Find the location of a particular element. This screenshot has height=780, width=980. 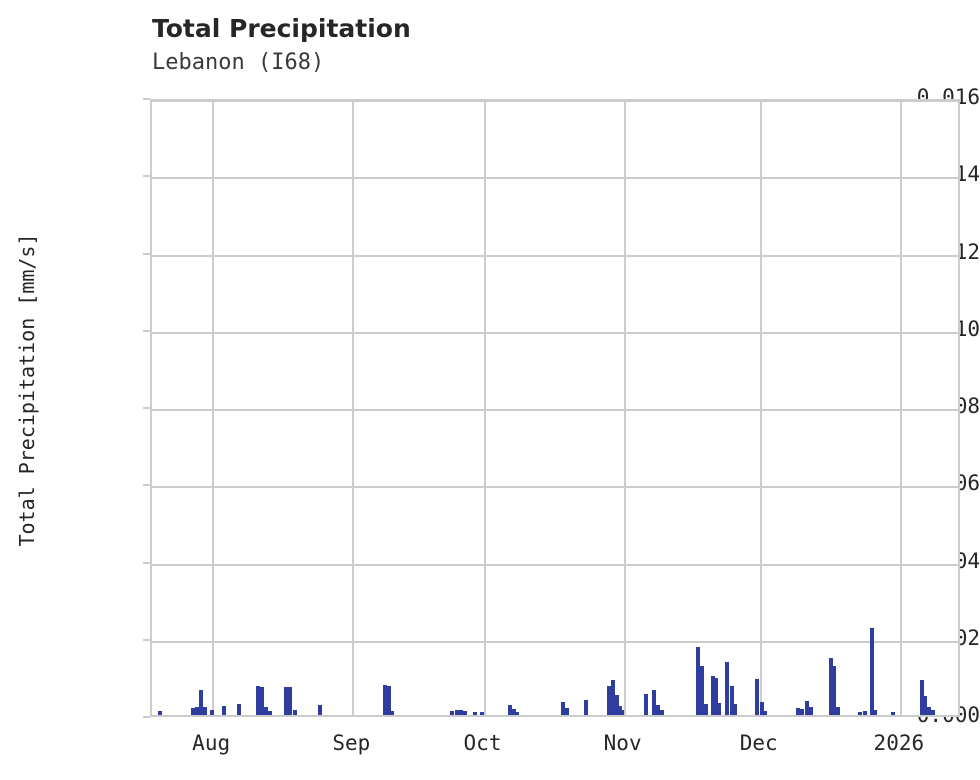

x-axis-tick-label: 2026 is located at coordinates (899, 743).